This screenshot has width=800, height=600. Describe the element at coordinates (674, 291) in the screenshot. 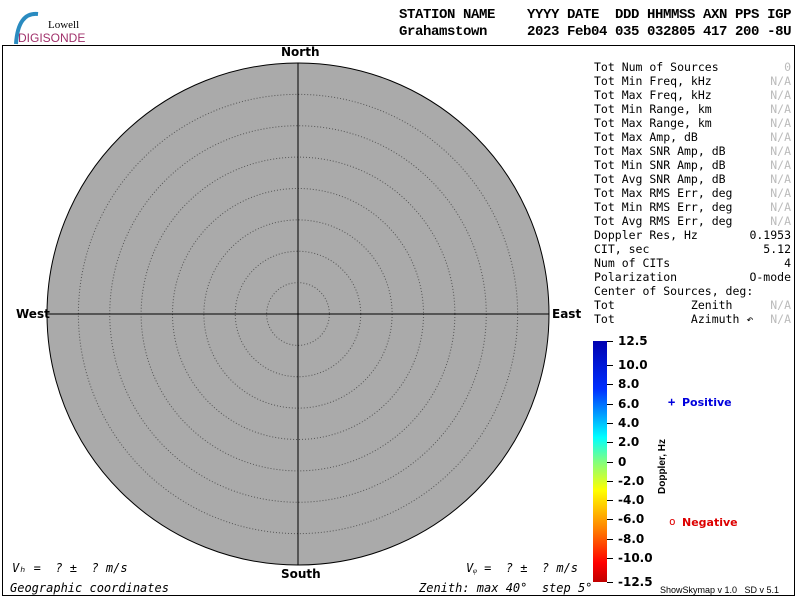

I see `stat-label: Center of Sources, deg:` at that location.